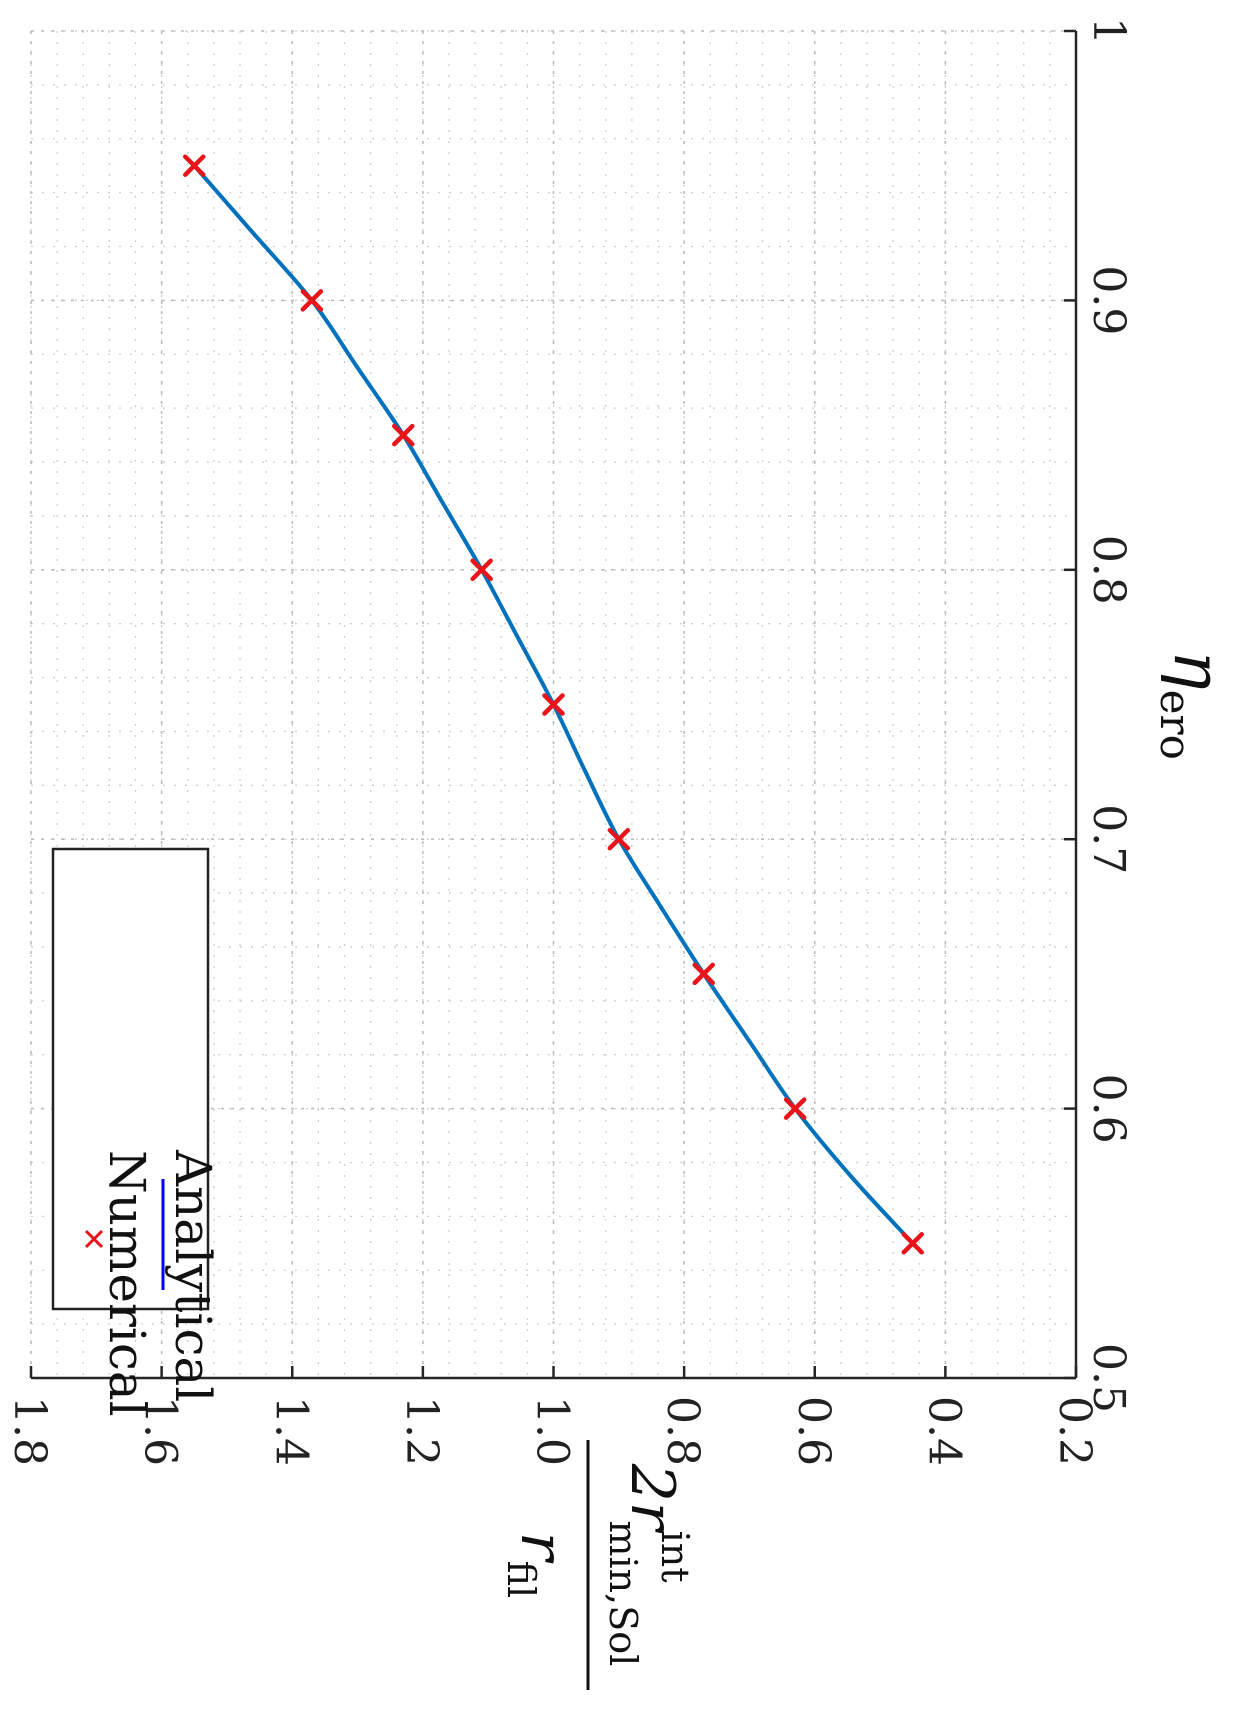 The height and width of the screenshot is (1731, 1246). I want to click on x-tick-label: 0.9, so click(1108, 300).